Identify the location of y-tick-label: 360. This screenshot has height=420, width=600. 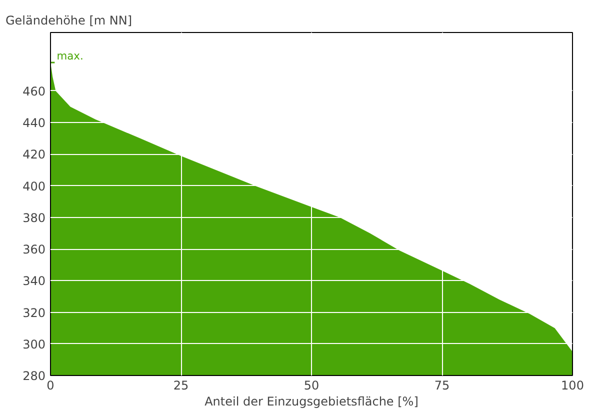
(34, 249).